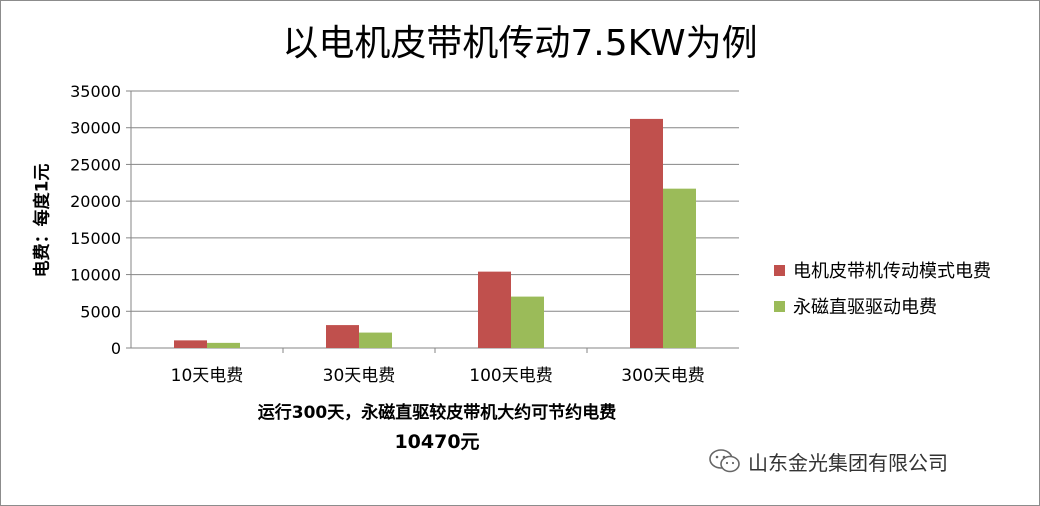  I want to click on x-tick-label: 300天电费, so click(662, 376).